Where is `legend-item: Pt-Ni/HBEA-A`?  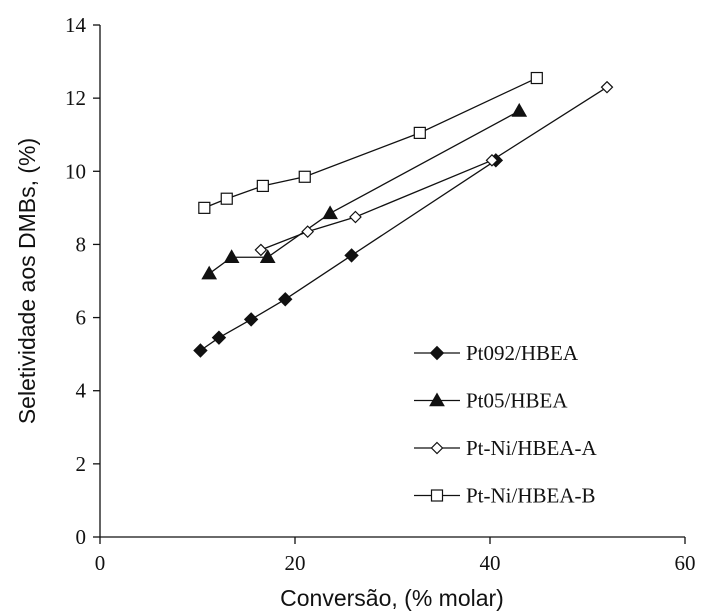 legend-item: Pt-Ni/HBEA-A is located at coordinates (506, 448).